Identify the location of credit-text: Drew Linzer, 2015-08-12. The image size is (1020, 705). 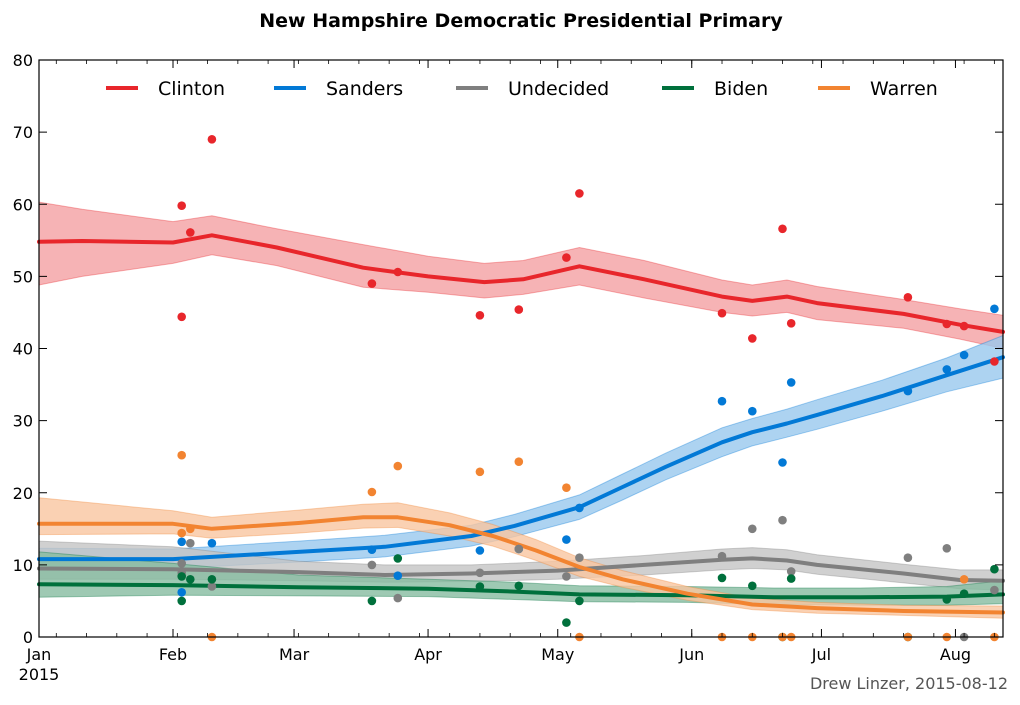
(909, 683).